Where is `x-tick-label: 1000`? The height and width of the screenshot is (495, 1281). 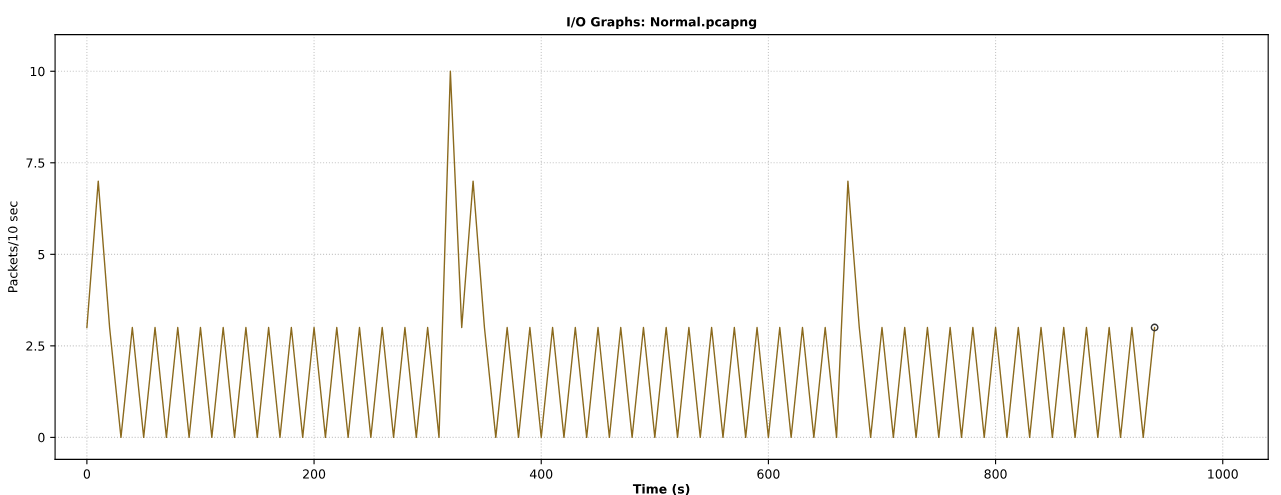 x-tick-label: 1000 is located at coordinates (1223, 474).